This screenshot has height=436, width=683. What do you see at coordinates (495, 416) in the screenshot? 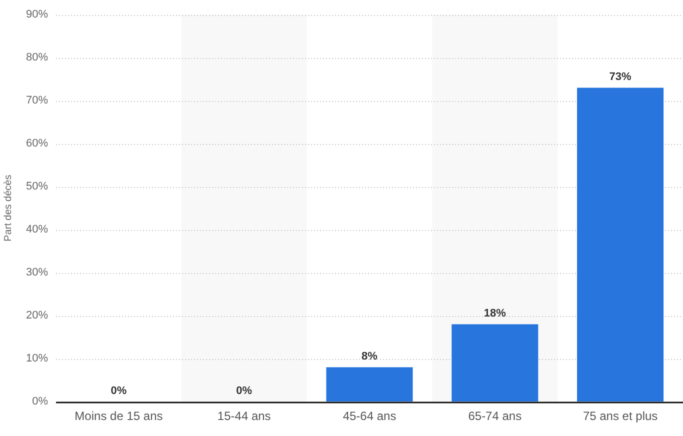
I see `x-tick-label: 65-74 ans` at bounding box center [495, 416].